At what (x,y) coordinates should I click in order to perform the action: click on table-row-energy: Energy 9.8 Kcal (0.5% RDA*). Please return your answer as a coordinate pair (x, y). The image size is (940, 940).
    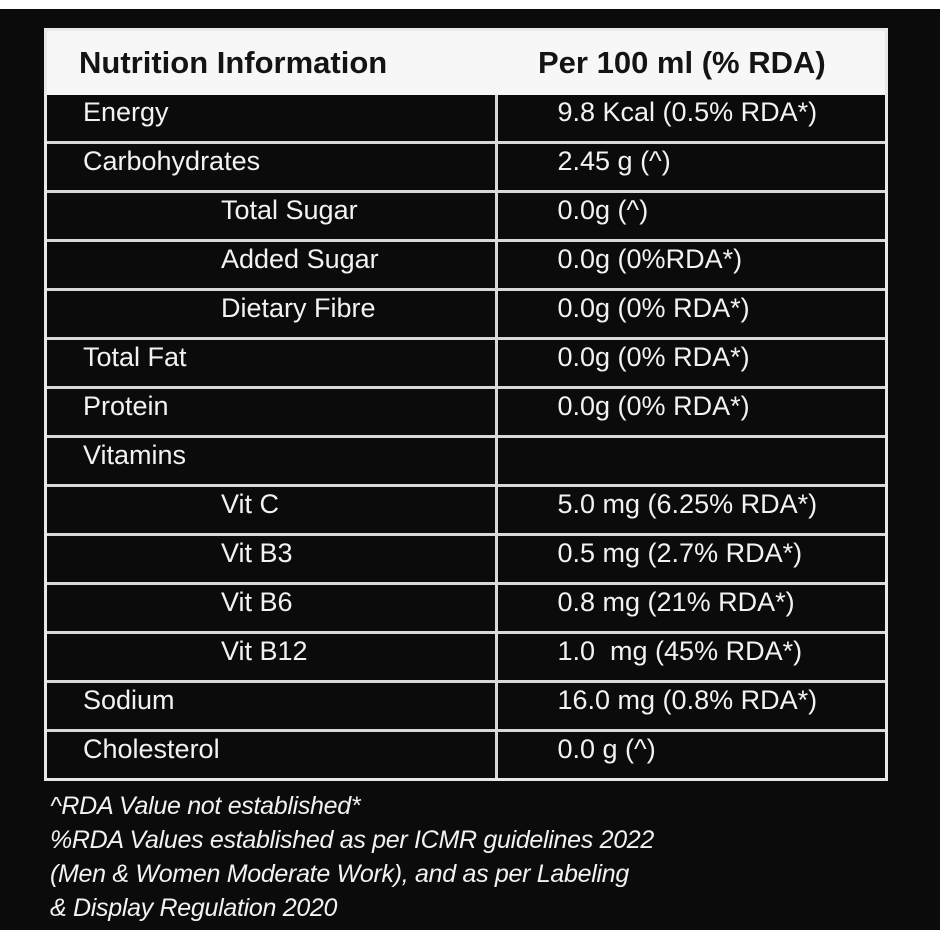
    Looking at the image, I should click on (466, 119).